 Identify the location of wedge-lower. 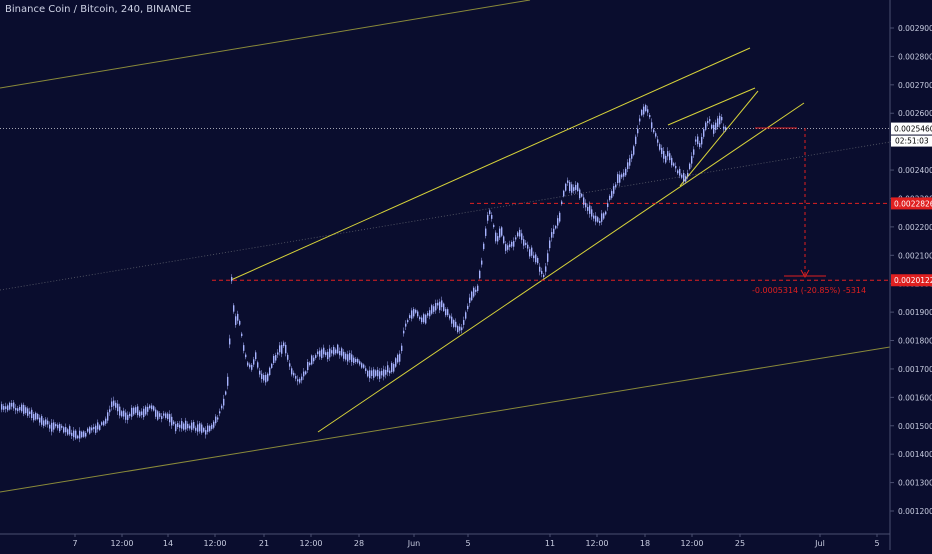
(719, 138).